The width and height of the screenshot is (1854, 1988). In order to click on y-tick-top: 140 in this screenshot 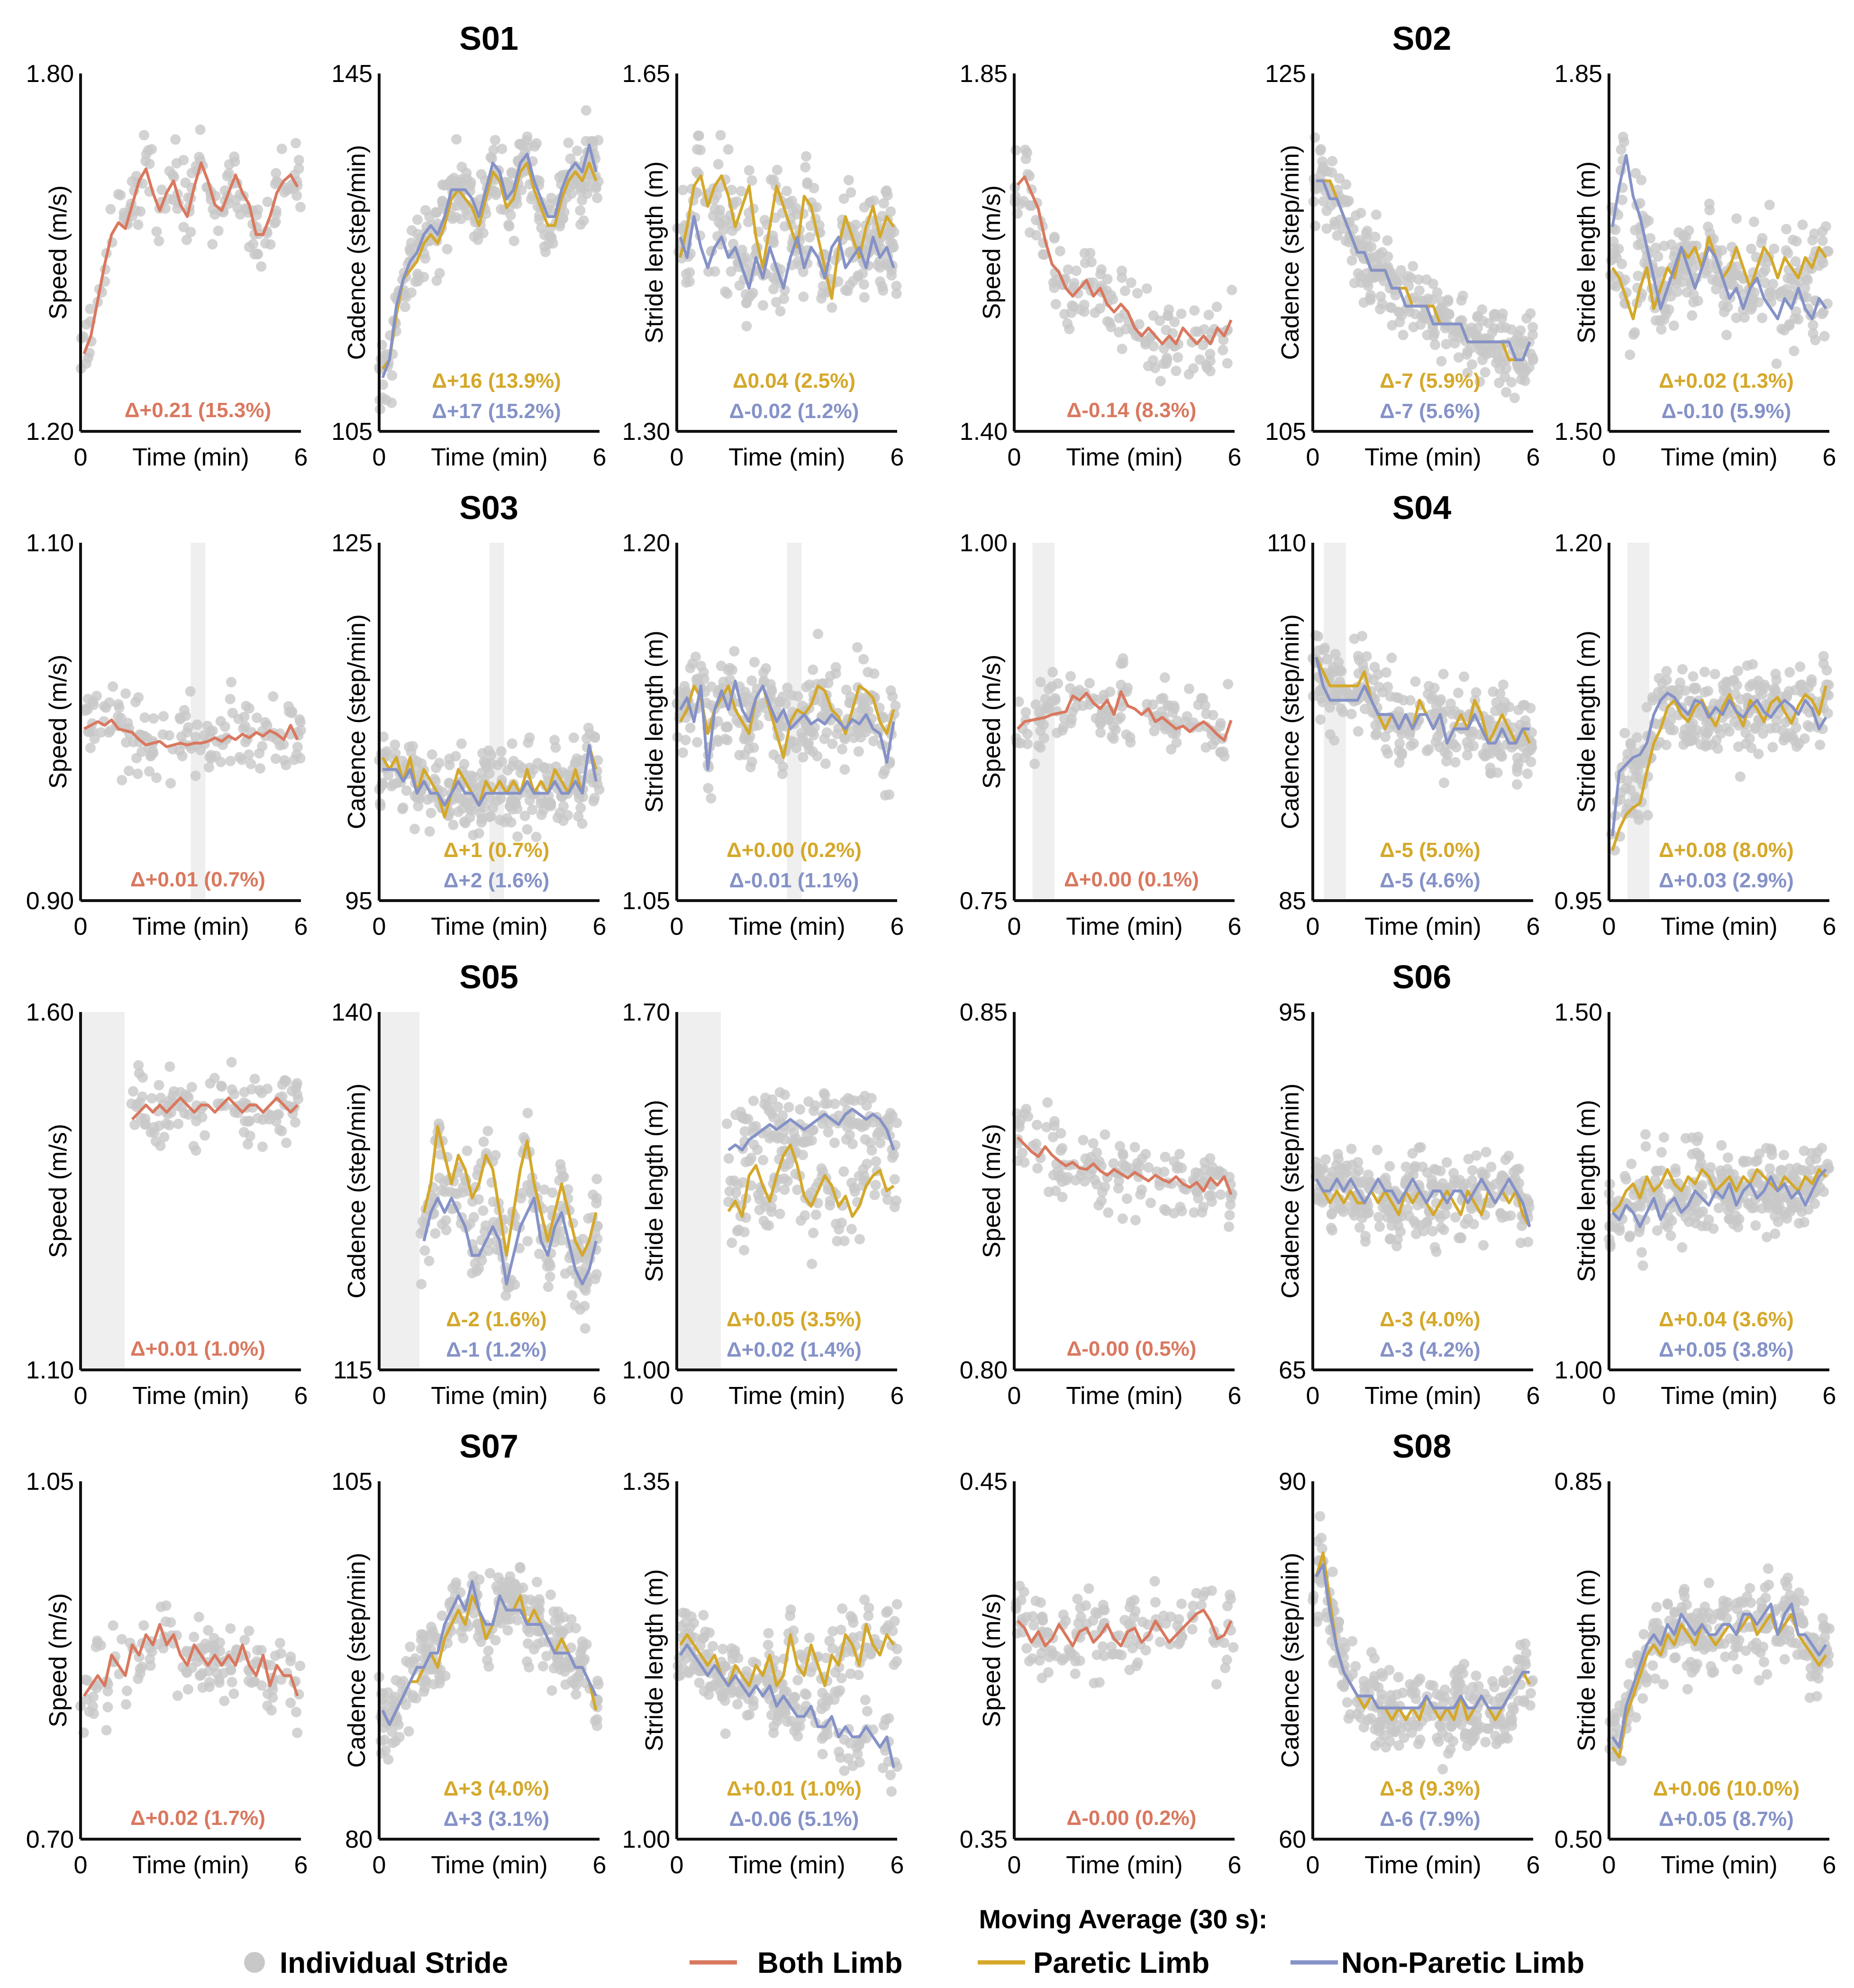, I will do `click(352, 1012)`.